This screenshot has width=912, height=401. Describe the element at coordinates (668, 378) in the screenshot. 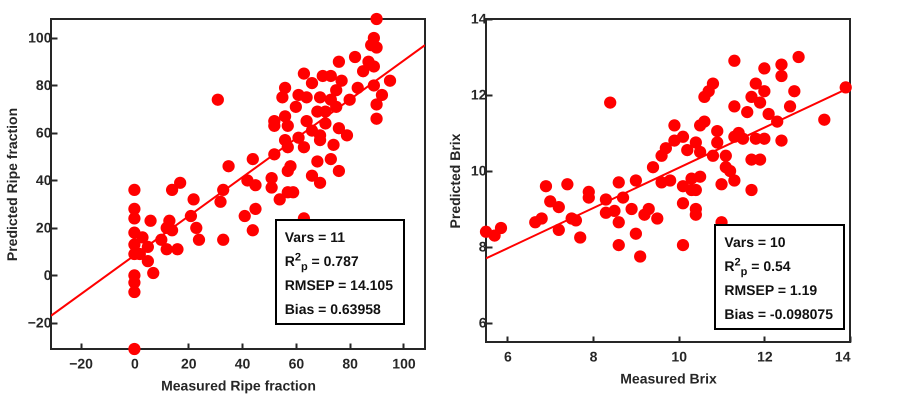

I see `x-axis-title: Measured Brix` at that location.